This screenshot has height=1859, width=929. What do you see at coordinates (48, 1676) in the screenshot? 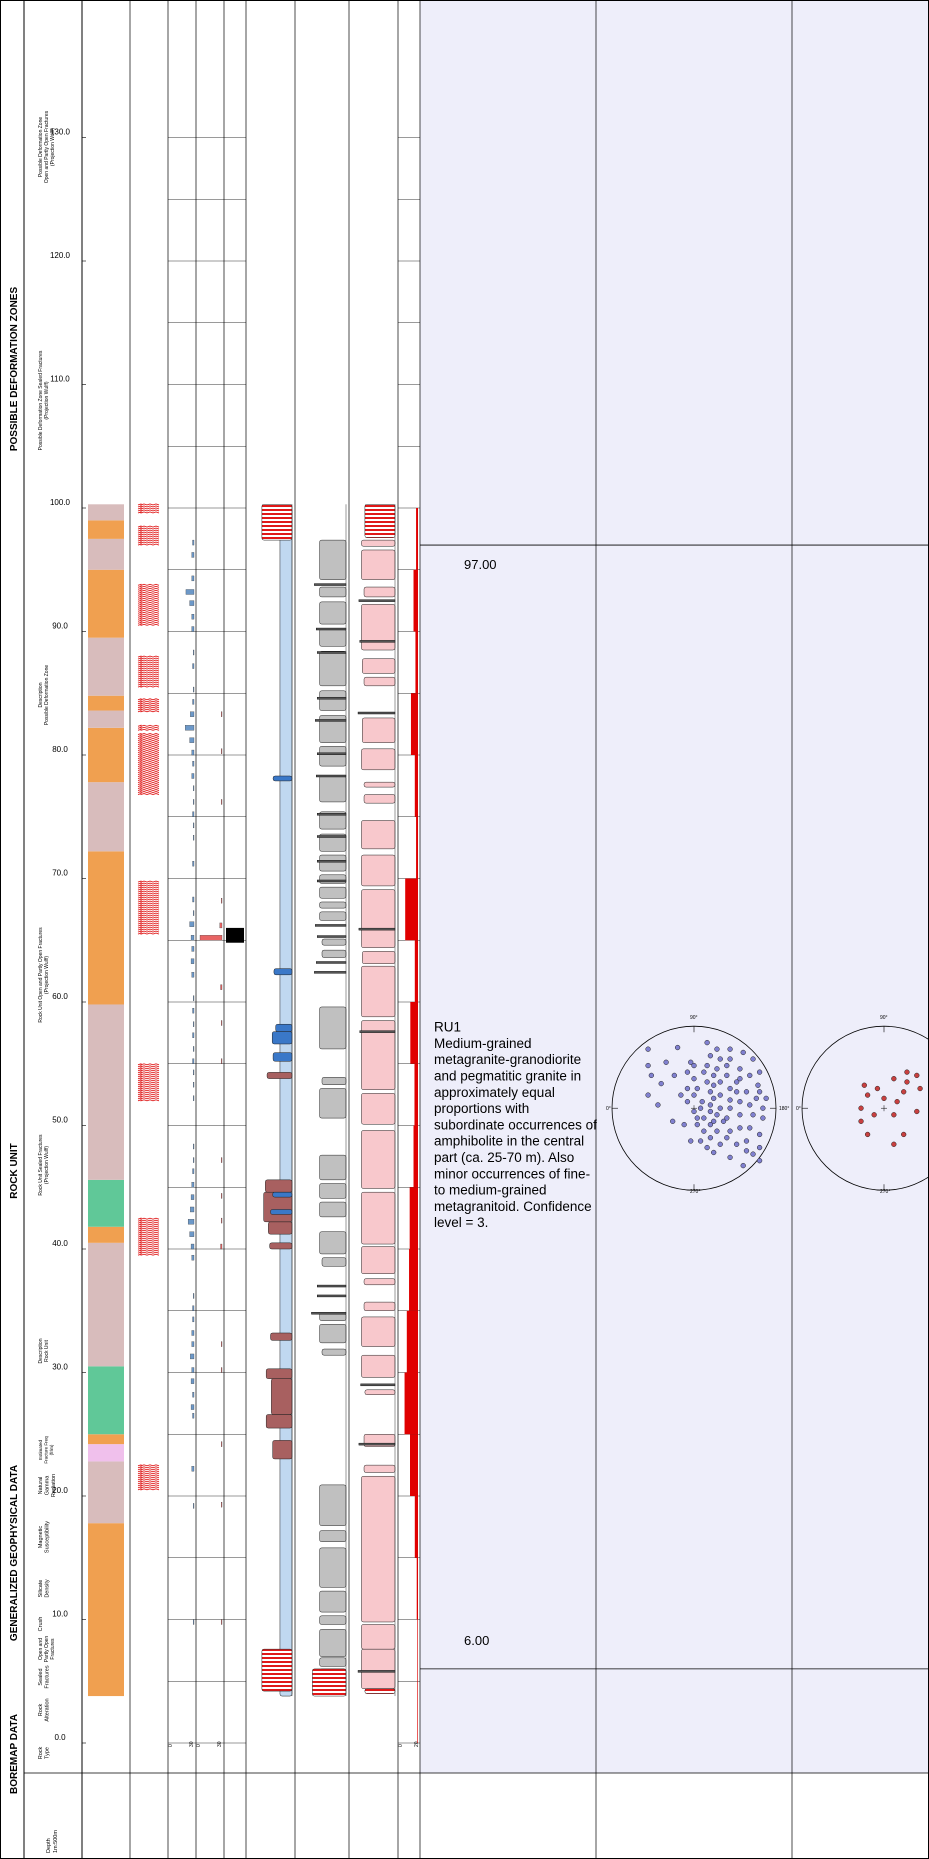
I see `sealed-fractures-header: Fractures` at bounding box center [48, 1676].